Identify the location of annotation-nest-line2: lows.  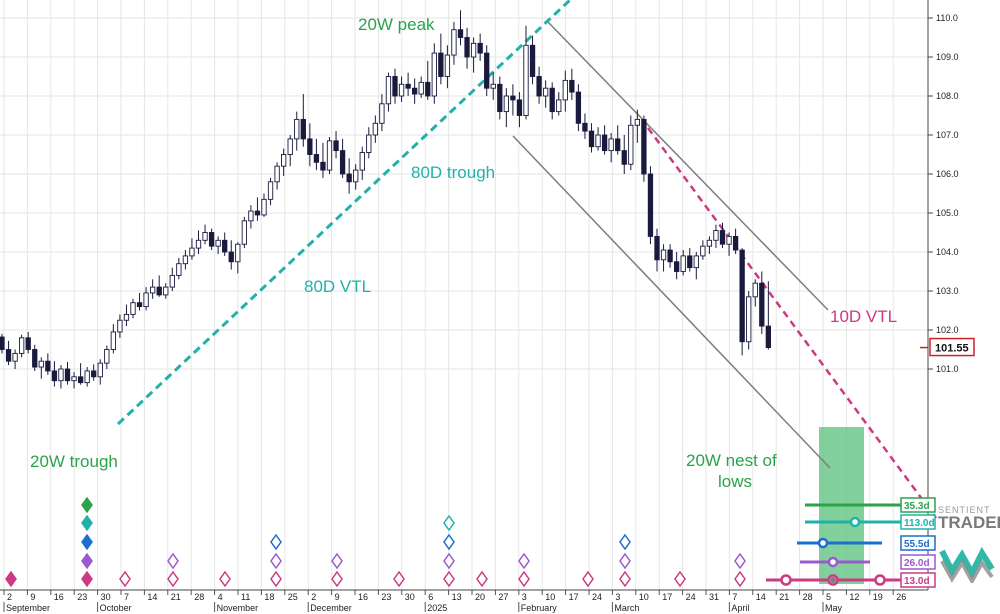
(735, 481).